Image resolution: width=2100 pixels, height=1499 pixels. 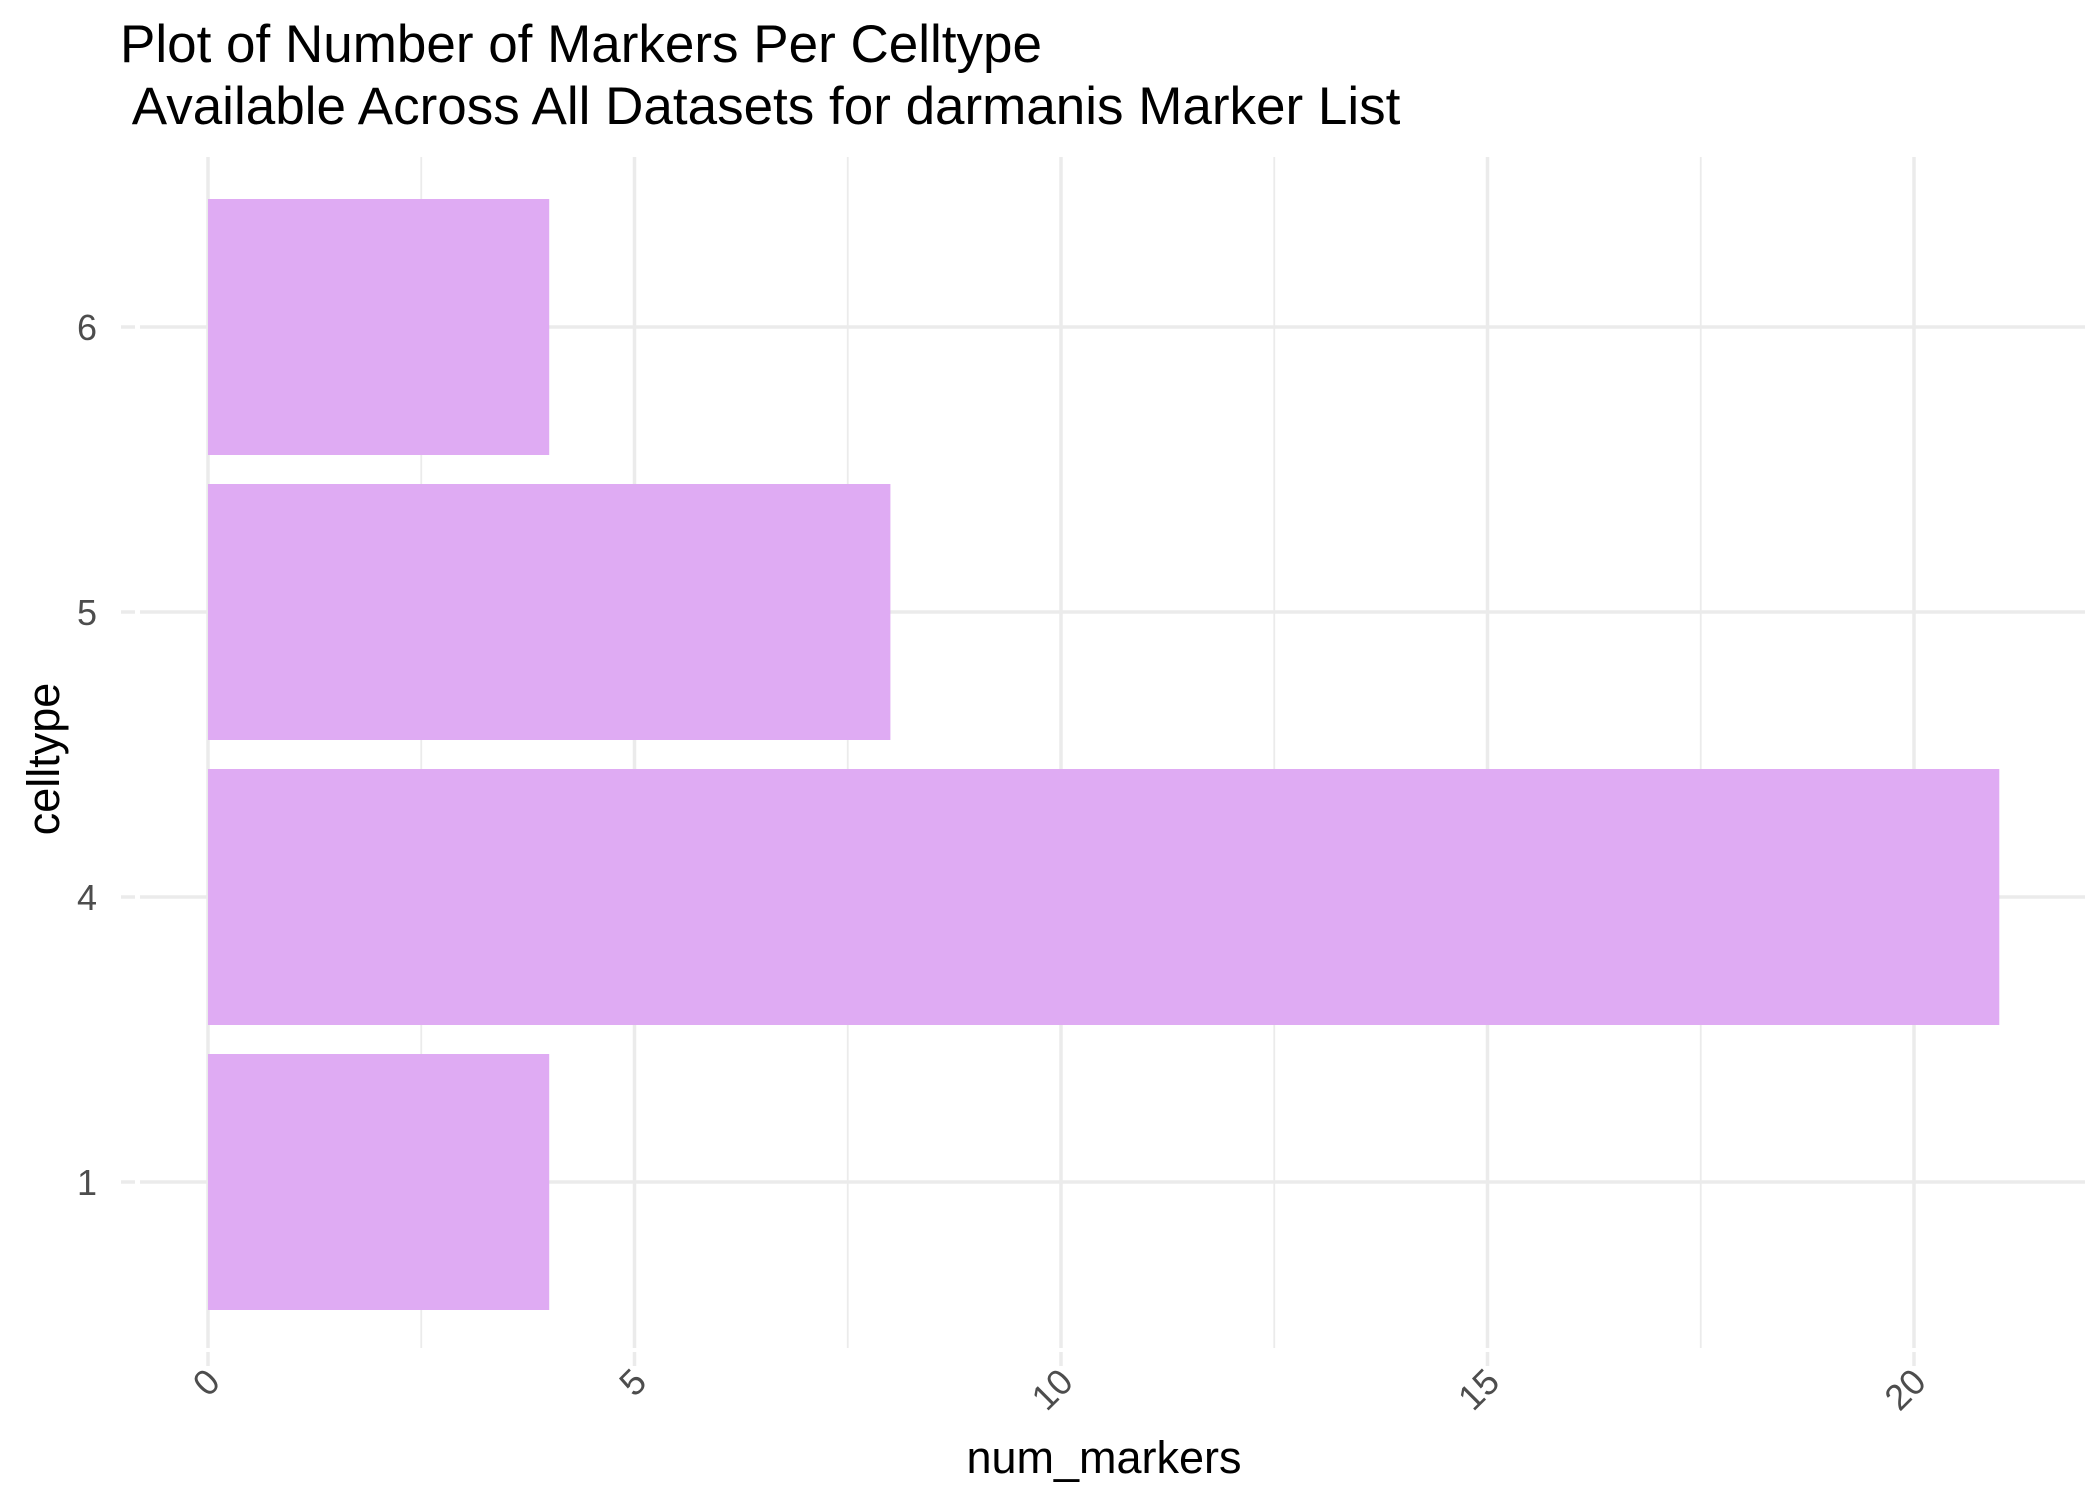 What do you see at coordinates (1103, 1457) in the screenshot?
I see `x-axis-title: num_markers` at bounding box center [1103, 1457].